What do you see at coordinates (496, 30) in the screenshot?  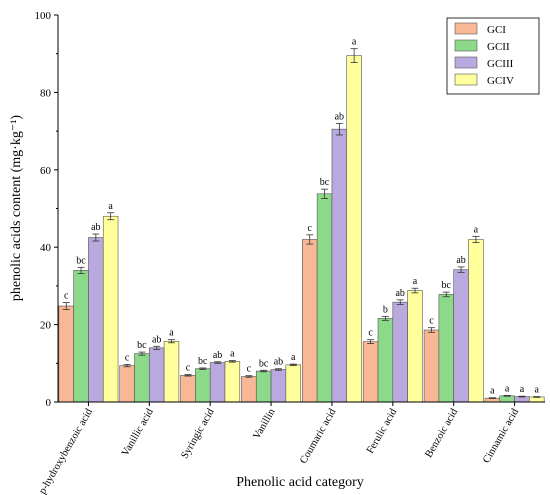 I see `legend-label: GCI` at bounding box center [496, 30].